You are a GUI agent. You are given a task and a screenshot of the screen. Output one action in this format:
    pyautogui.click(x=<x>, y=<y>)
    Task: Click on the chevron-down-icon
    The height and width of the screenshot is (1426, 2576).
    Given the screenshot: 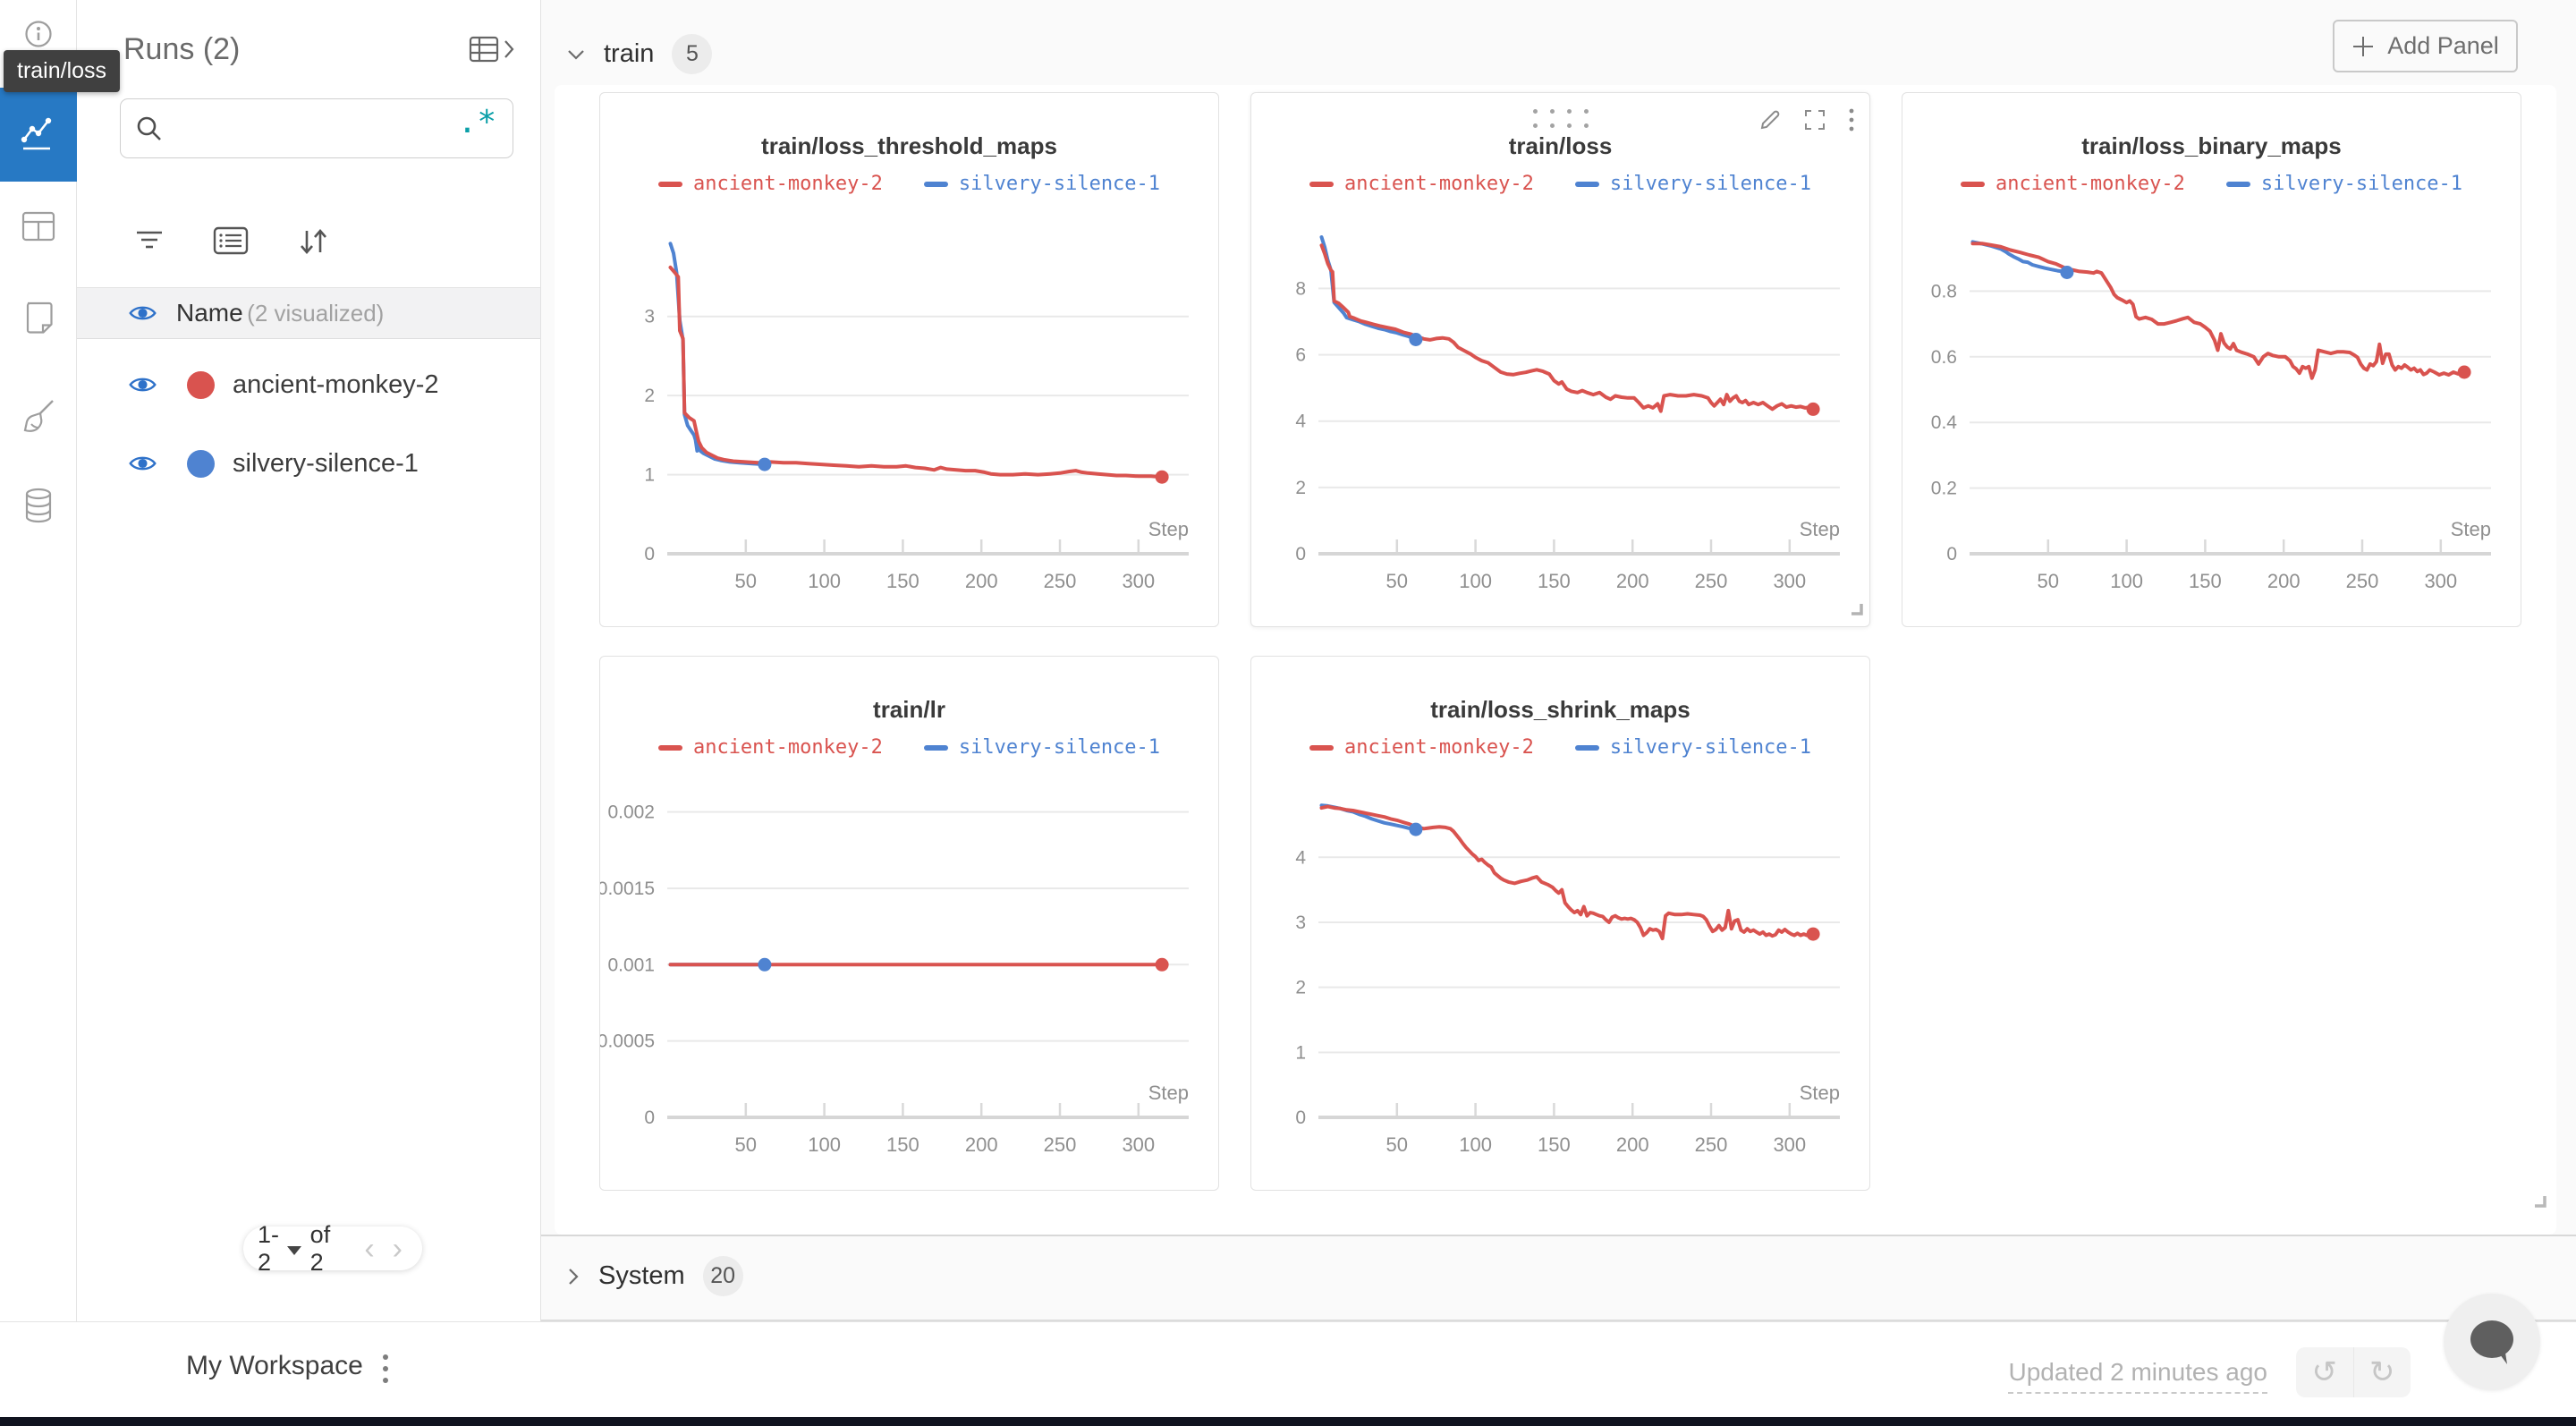 What is the action you would take?
    pyautogui.click(x=576, y=55)
    